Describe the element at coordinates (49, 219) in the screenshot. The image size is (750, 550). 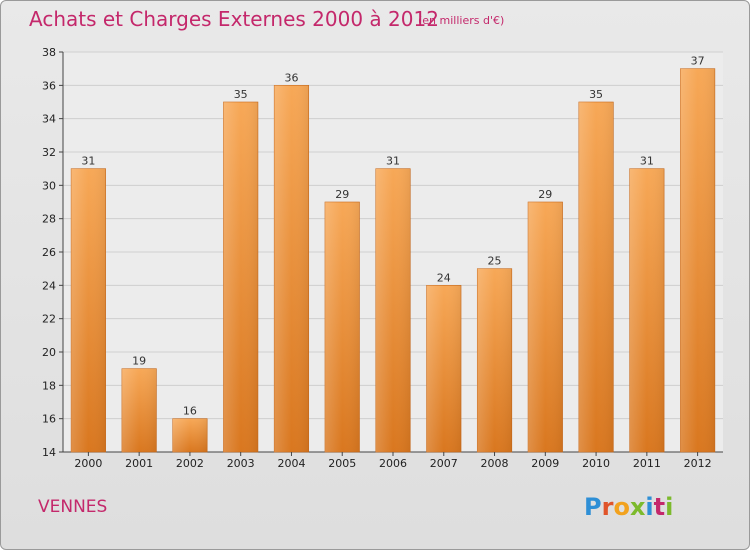
I see `y-tick-label: 28` at that location.